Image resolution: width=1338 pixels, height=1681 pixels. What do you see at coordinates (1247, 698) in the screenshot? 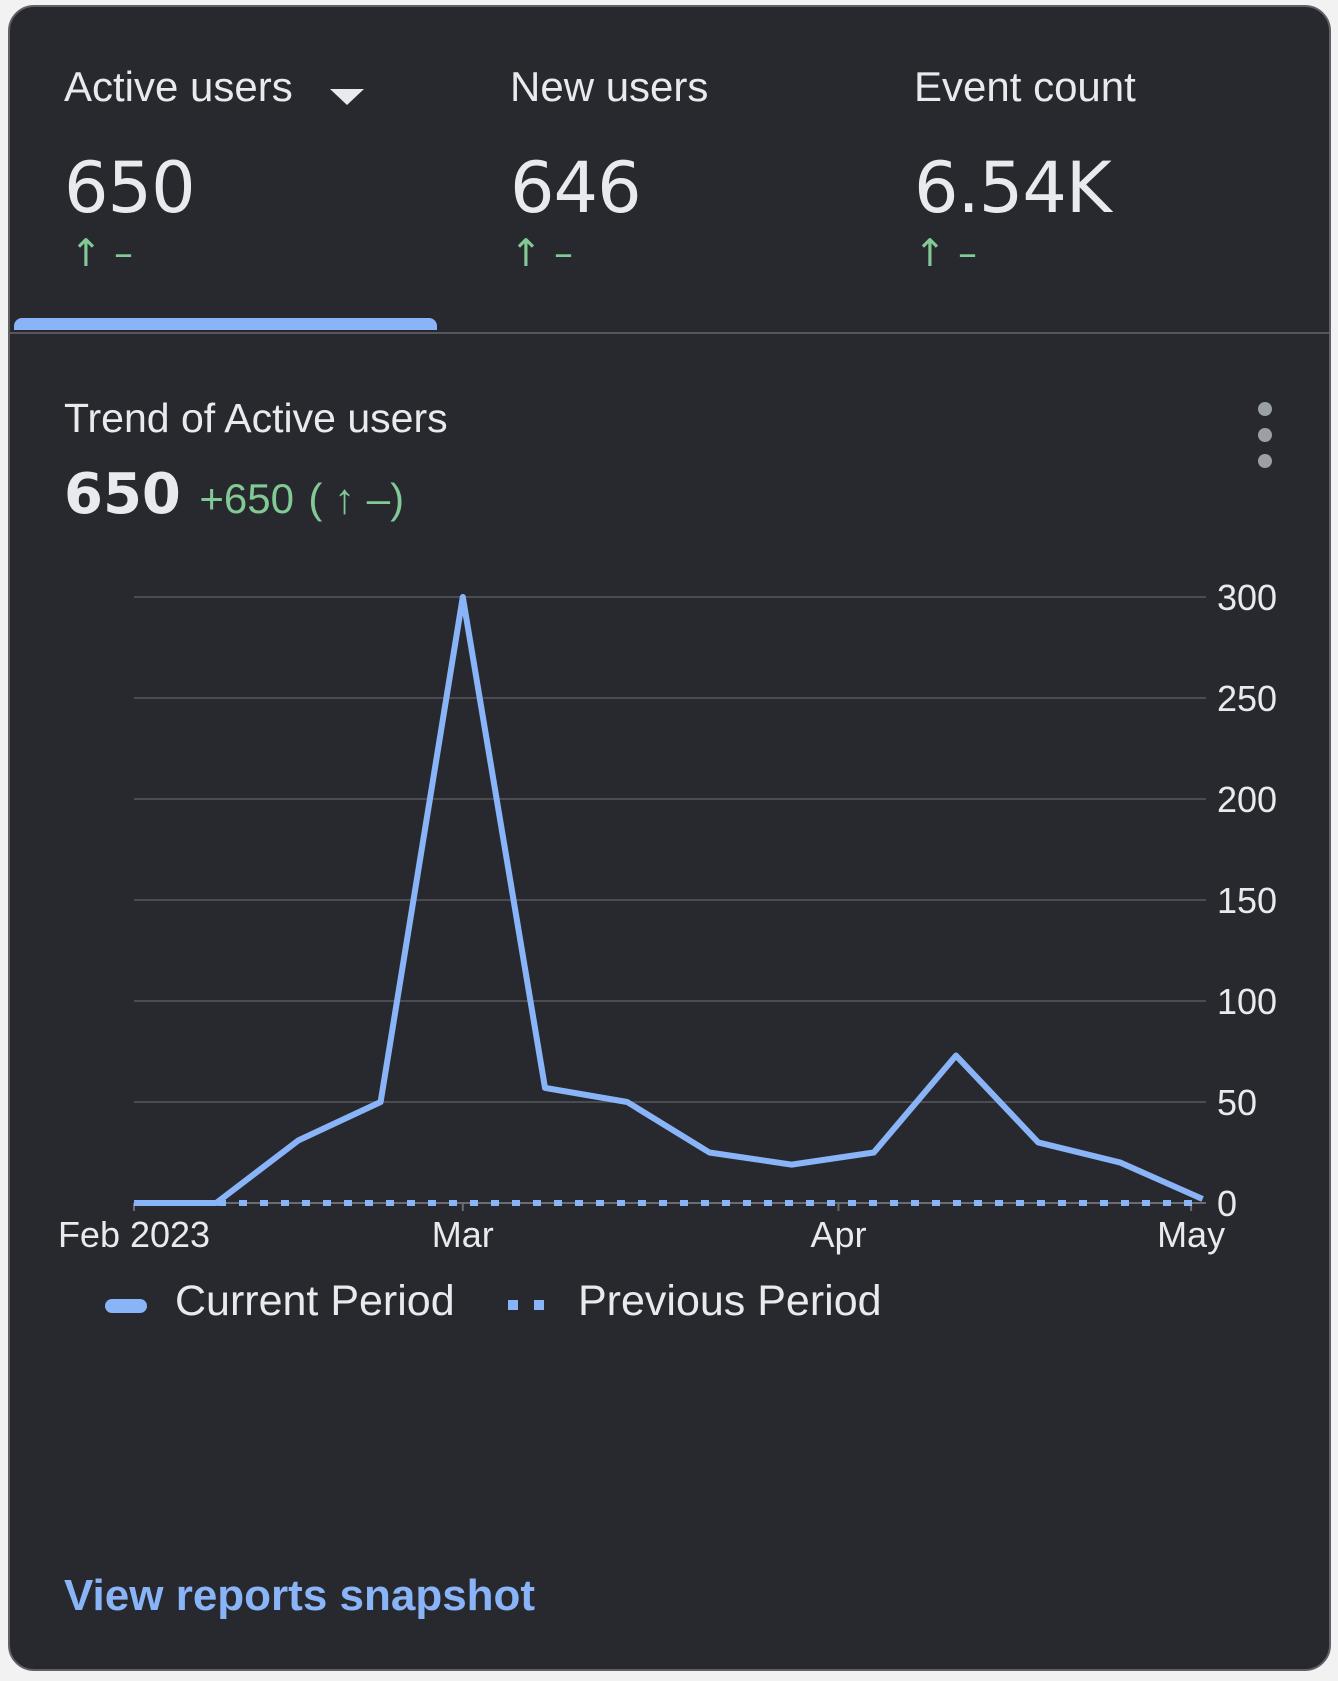
I see `y-tick-label: 250` at bounding box center [1247, 698].